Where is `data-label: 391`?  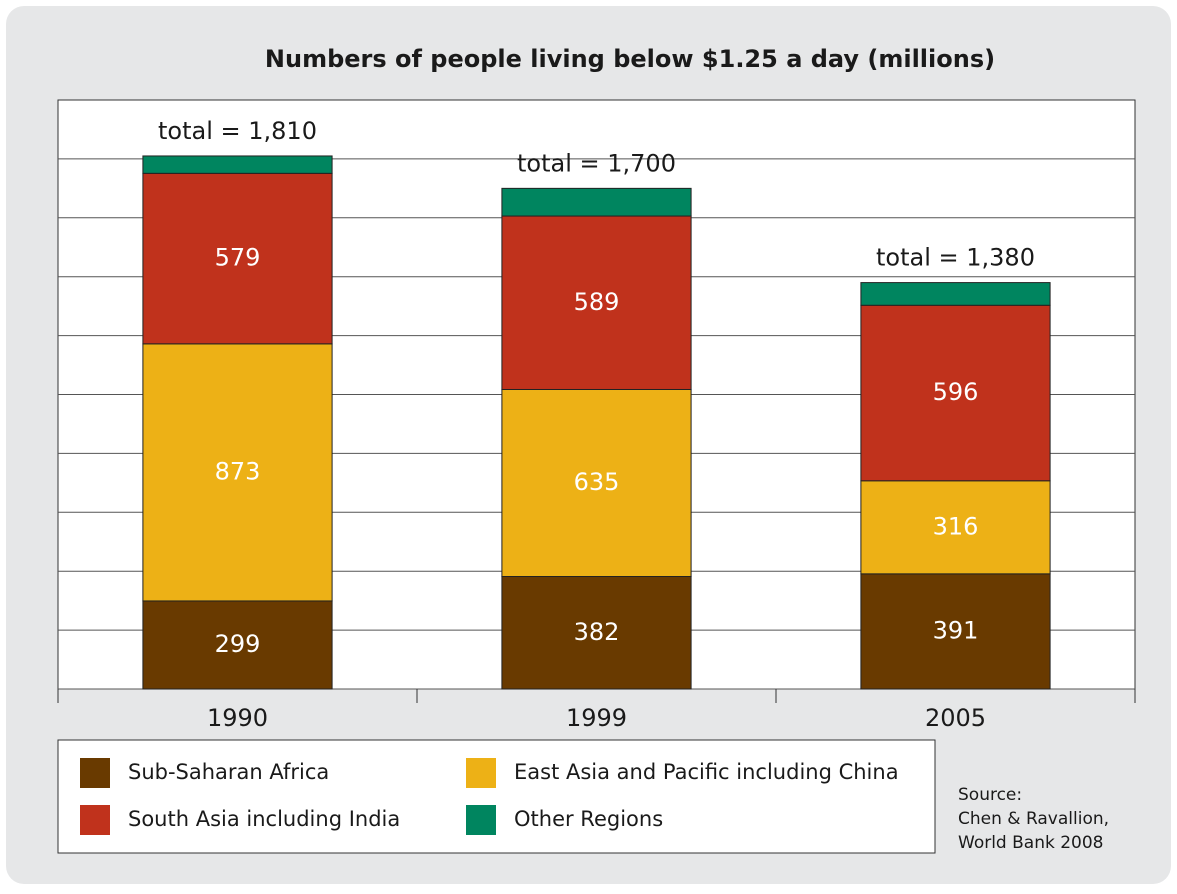 data-label: 391 is located at coordinates (956, 630).